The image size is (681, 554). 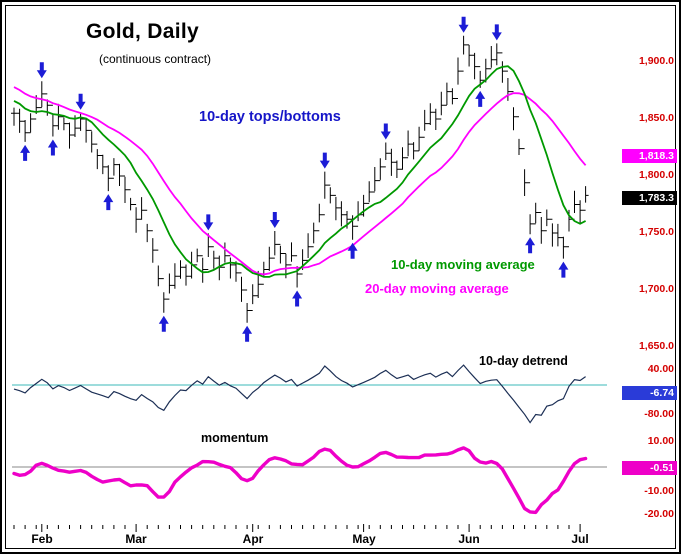 I want to click on price-axis-tick: 1,850.0, so click(x=656, y=118).